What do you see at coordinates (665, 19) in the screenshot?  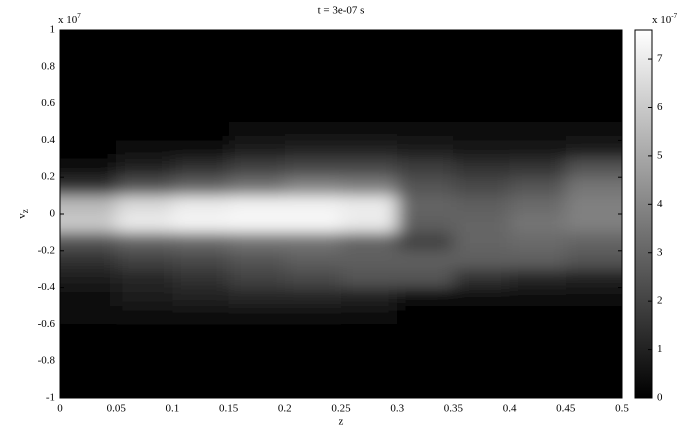 I see `colorbar-multiplier: x 10-7` at bounding box center [665, 19].